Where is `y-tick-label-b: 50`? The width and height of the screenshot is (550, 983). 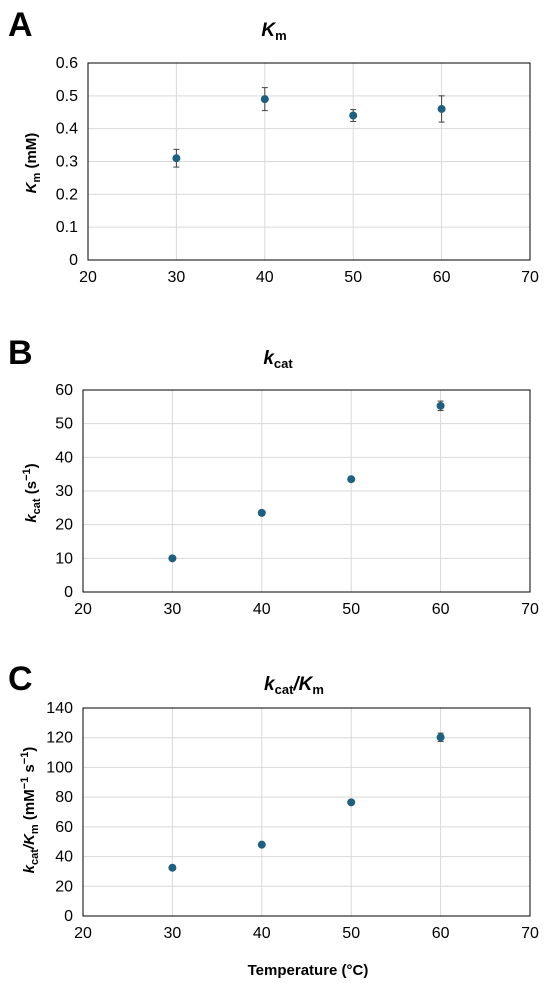
y-tick-label-b: 50 is located at coordinates (64, 424).